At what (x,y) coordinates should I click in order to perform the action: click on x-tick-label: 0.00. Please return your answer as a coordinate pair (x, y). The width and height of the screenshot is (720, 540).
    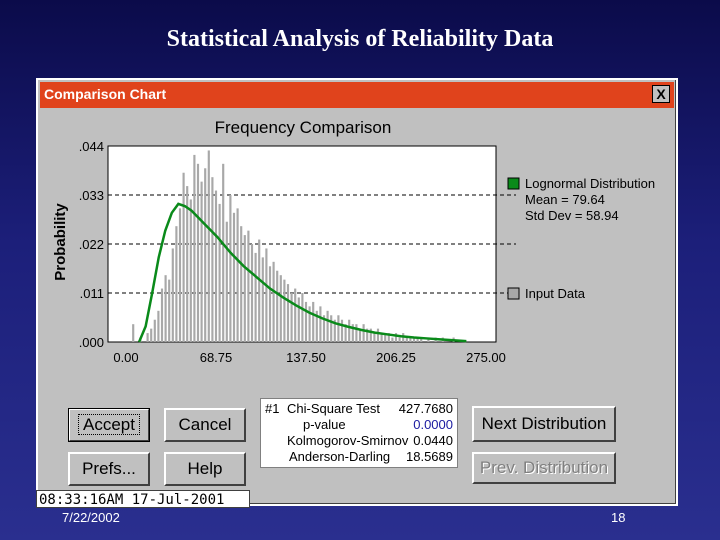
    Looking at the image, I should click on (125, 357).